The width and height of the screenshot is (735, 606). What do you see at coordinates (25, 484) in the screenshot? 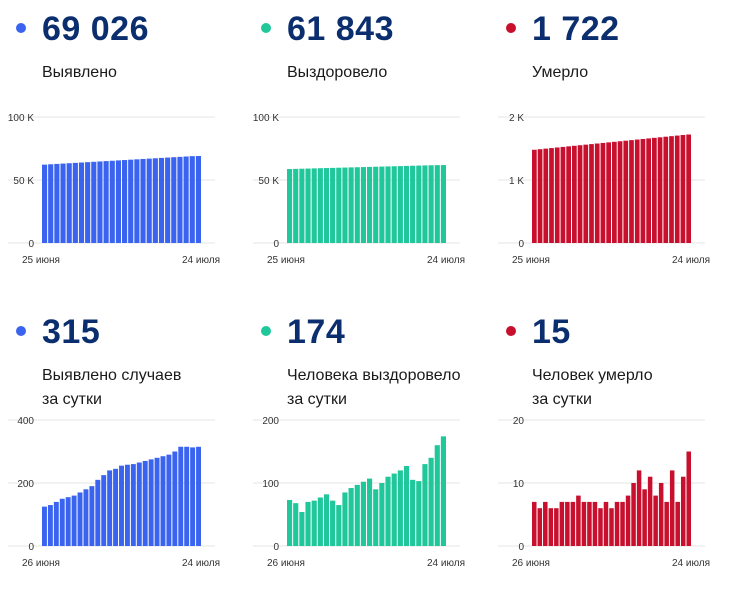
I see `y-tick-label: 200` at bounding box center [25, 484].